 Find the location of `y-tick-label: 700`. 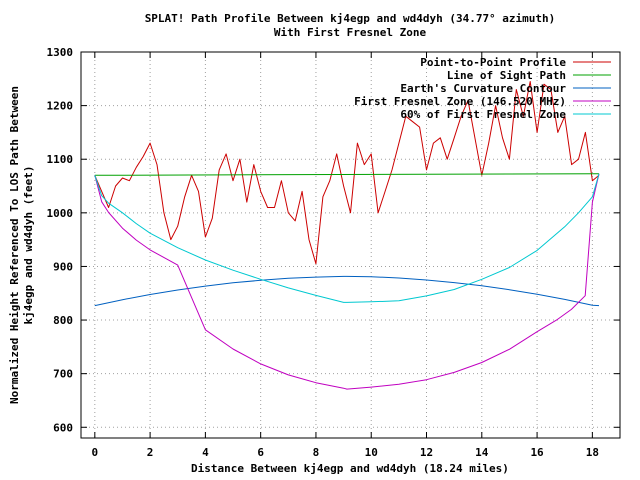

y-tick-label: 700 is located at coordinates (63, 374).